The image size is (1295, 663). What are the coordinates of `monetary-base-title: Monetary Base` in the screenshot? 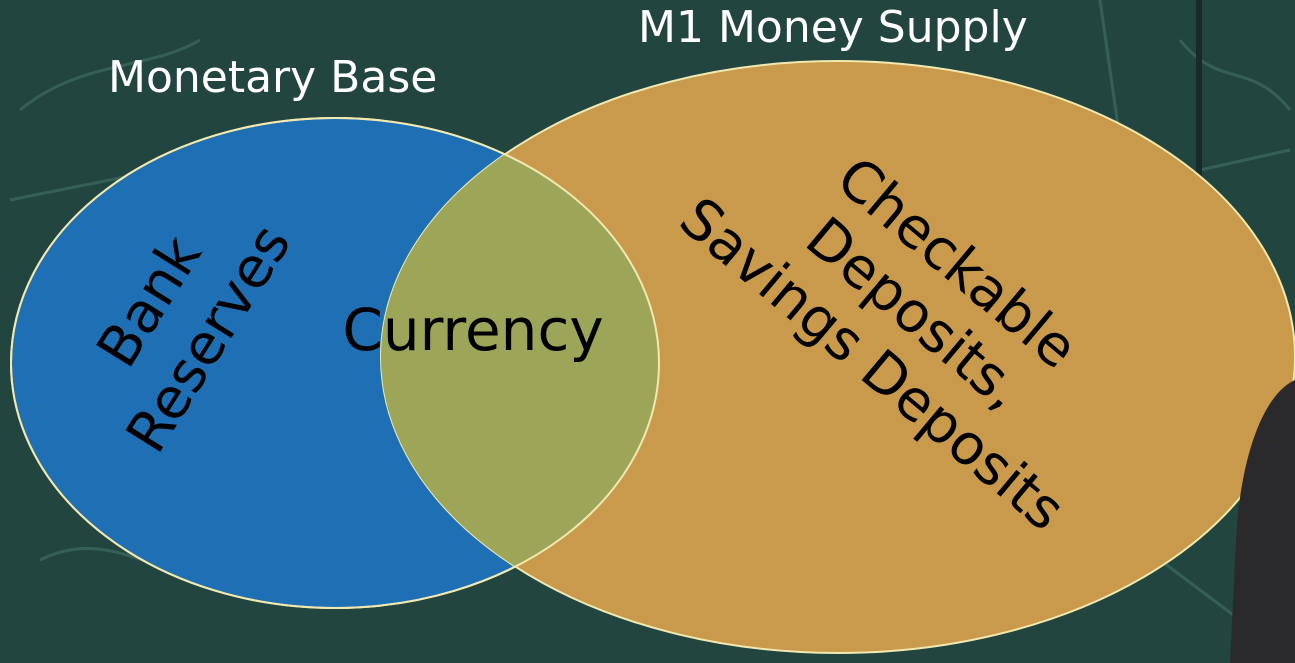 It's located at (273, 77).